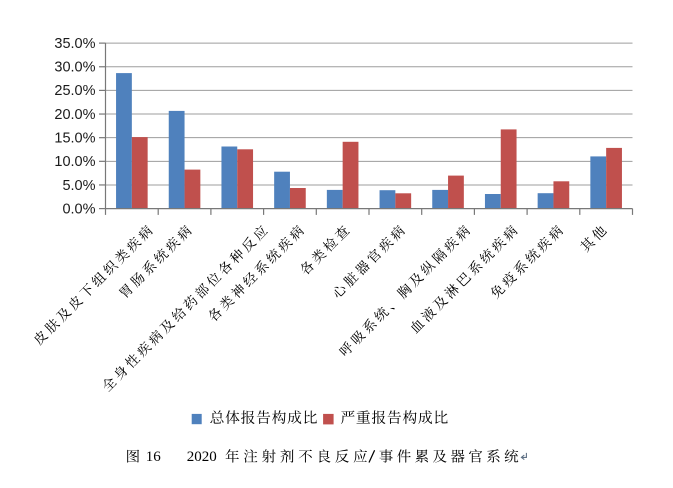  Describe the element at coordinates (78, 186) in the screenshot. I see `svg-text: 5.0%` at that location.